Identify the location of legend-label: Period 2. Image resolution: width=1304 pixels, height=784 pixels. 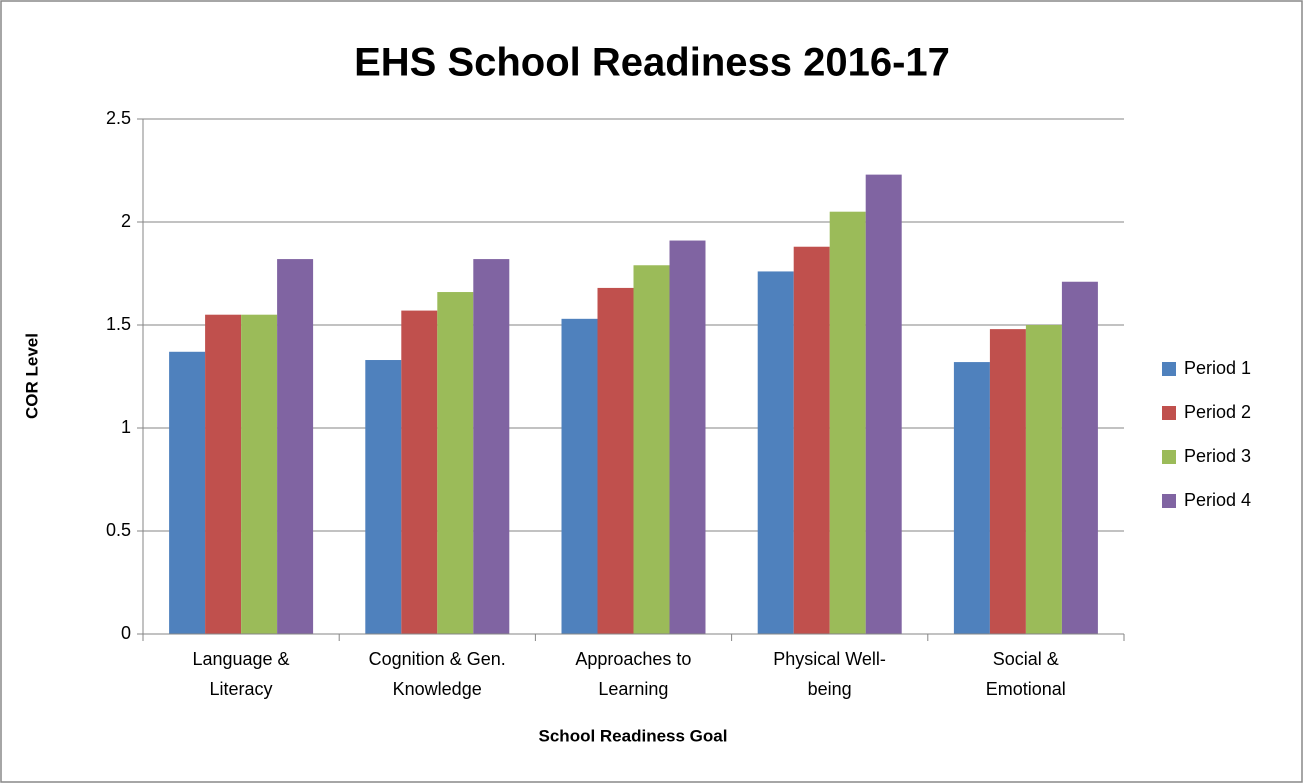
(1217, 412).